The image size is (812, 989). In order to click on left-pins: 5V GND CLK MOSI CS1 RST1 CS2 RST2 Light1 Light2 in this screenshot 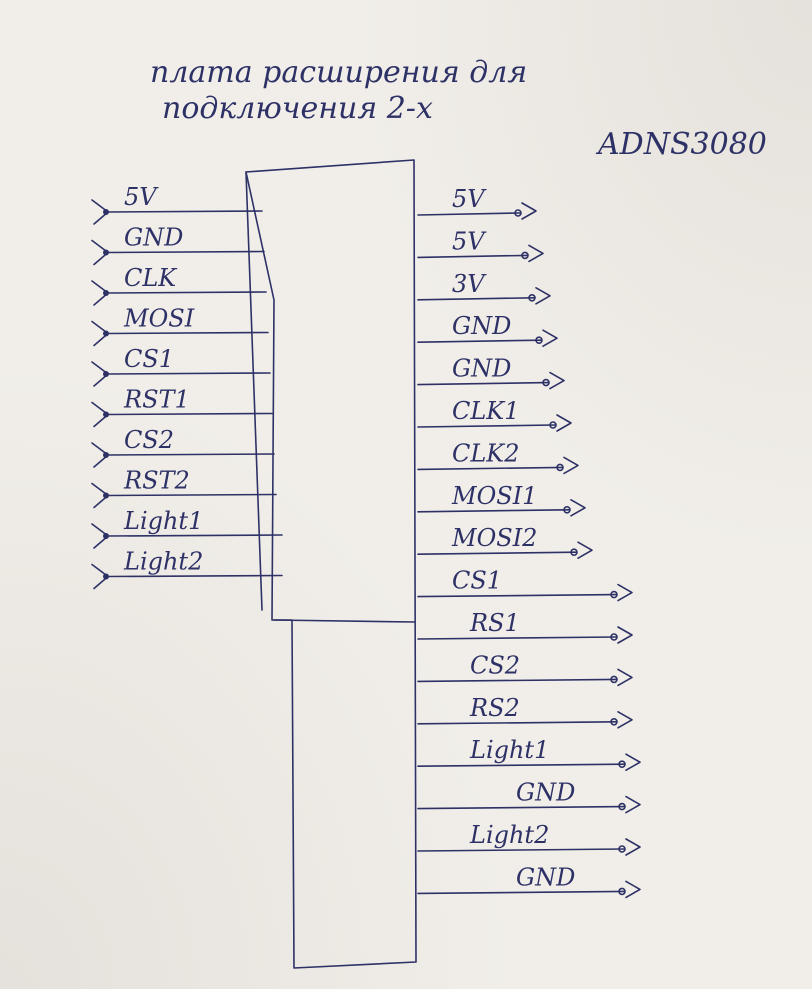, I will do `click(187, 386)`.